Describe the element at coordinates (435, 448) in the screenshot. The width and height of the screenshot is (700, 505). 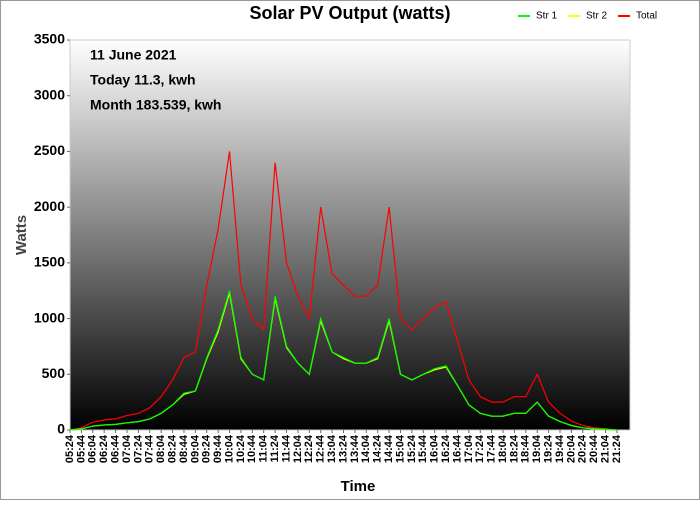
I see `x-tick-label: 16:04` at that location.